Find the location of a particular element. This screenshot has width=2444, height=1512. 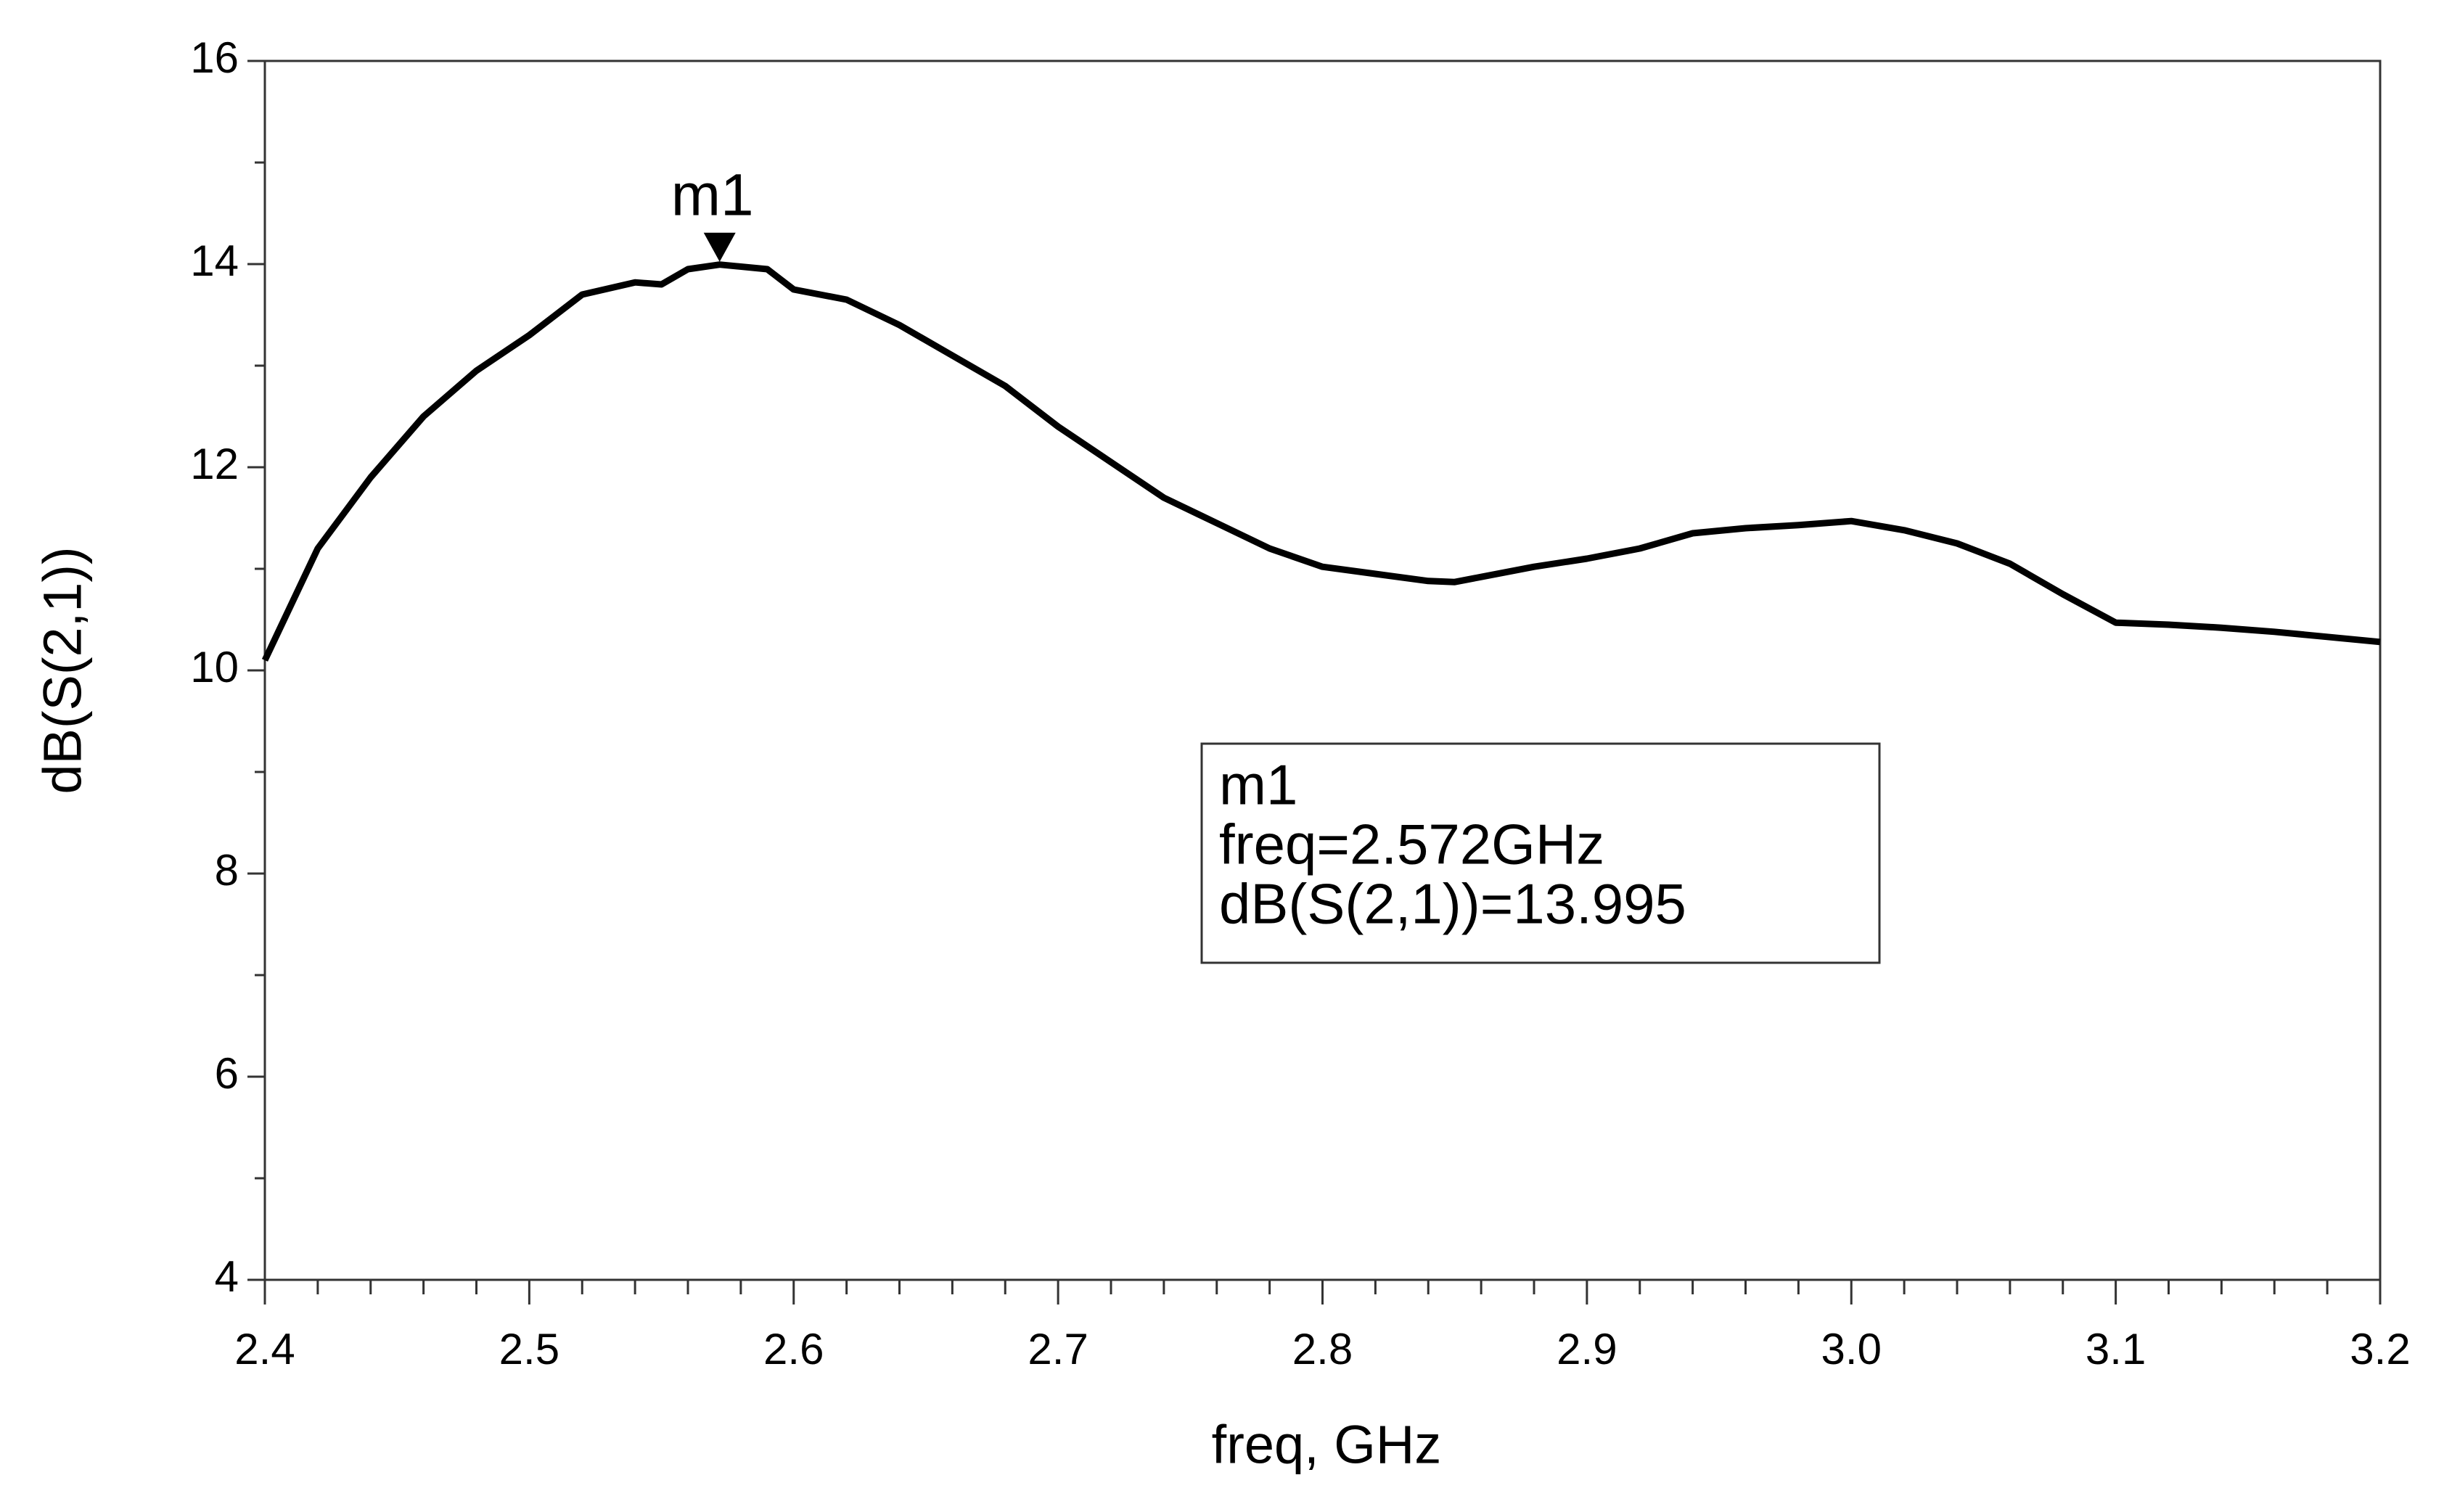

x-tick-label: 2.9 is located at coordinates (1587, 1349).